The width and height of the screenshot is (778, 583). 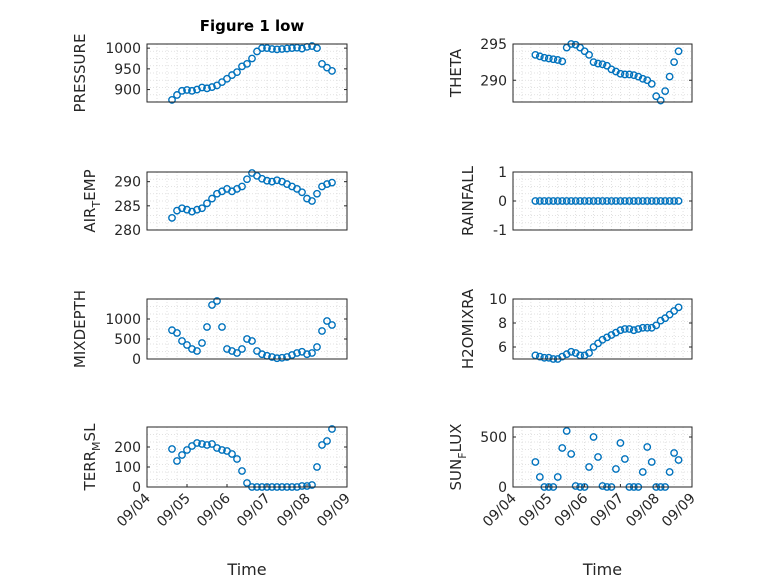 What do you see at coordinates (502, 202) in the screenshot?
I see `y-tick-label: 0` at bounding box center [502, 202].